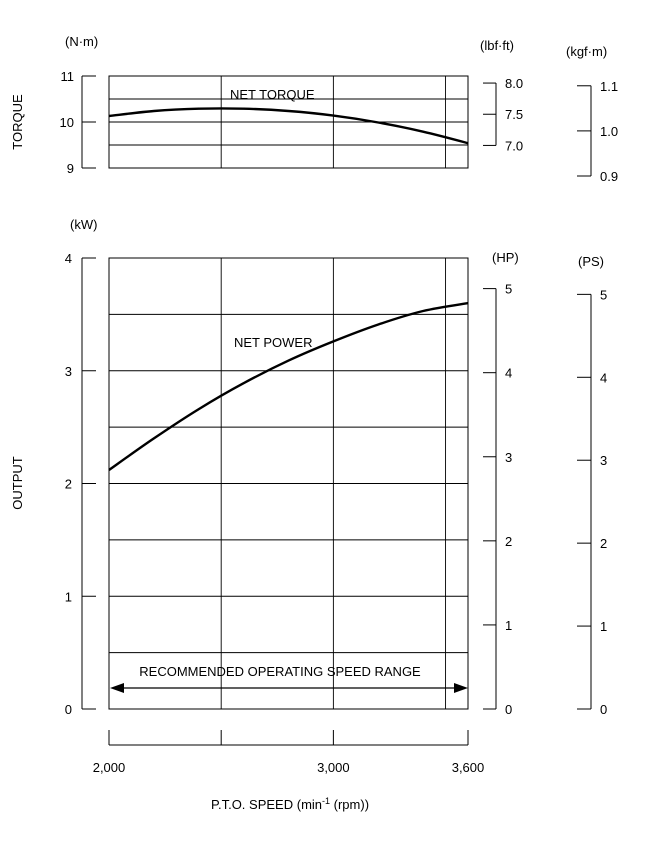 The height and width of the screenshot is (842, 646). What do you see at coordinates (81, 41) in the screenshot?
I see `torque-unit-nm: (N·m)` at bounding box center [81, 41].